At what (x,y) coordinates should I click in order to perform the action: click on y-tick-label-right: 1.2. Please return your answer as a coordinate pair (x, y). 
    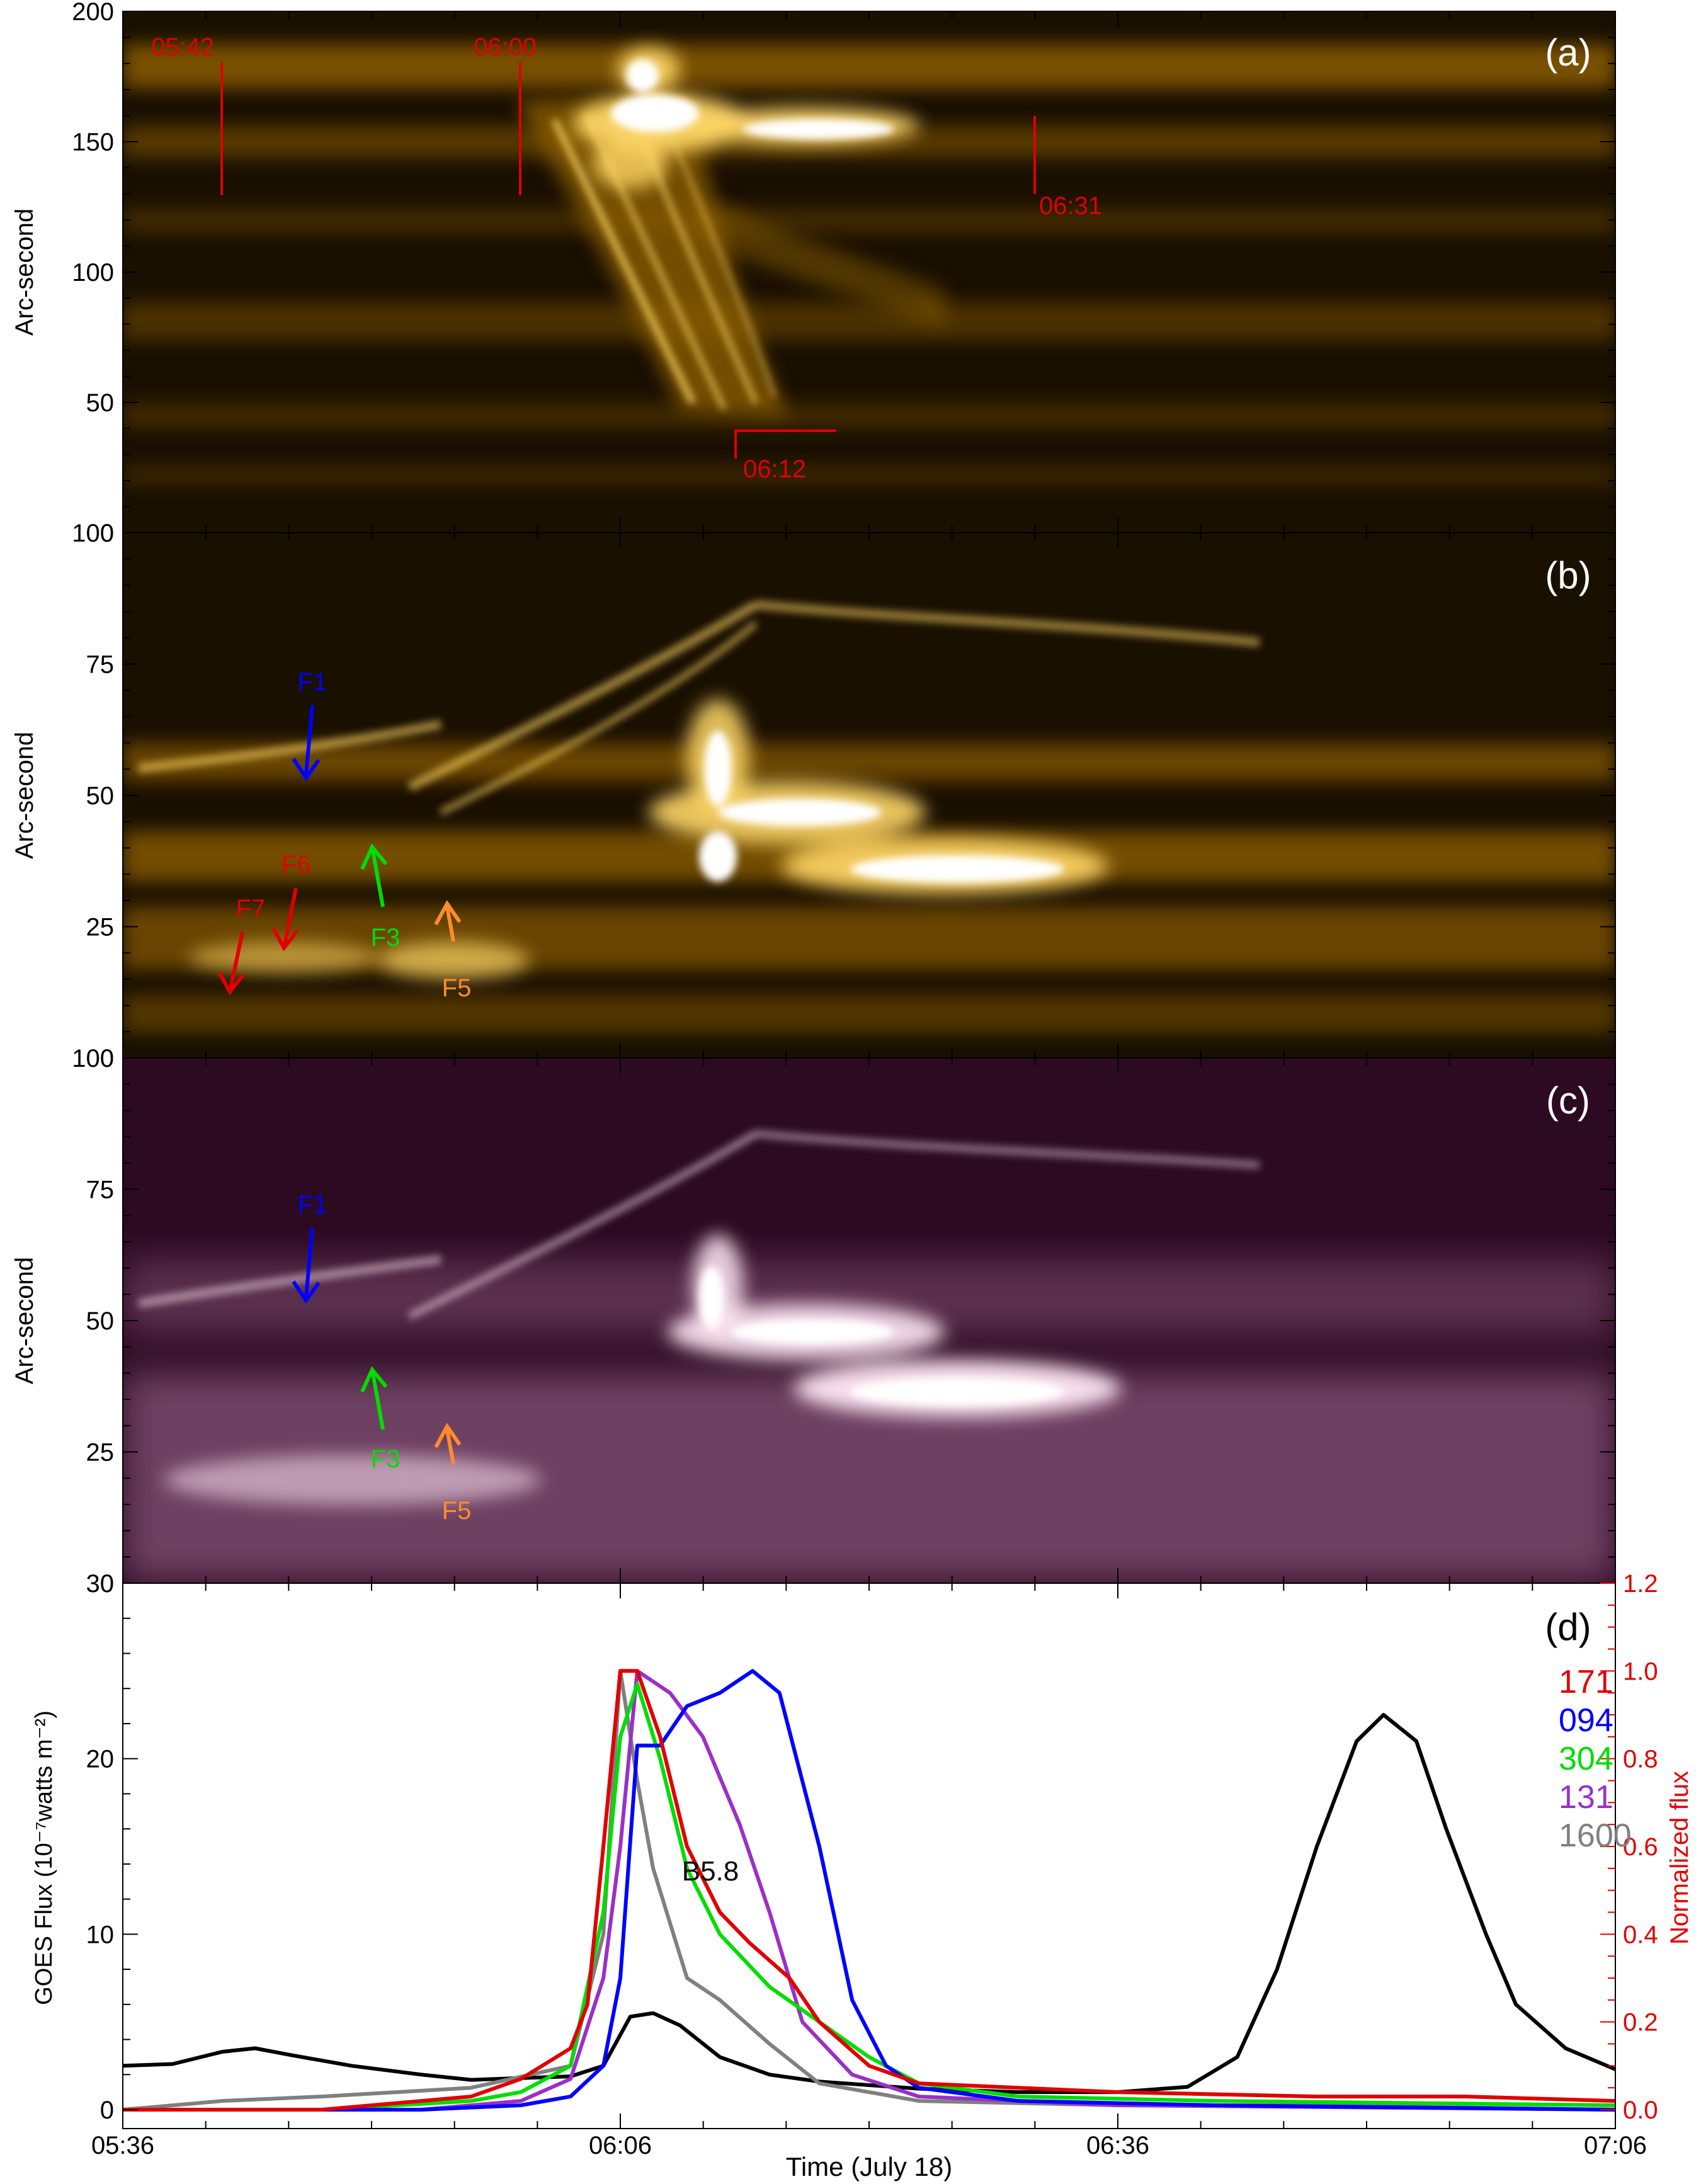
    Looking at the image, I should click on (1640, 1584).